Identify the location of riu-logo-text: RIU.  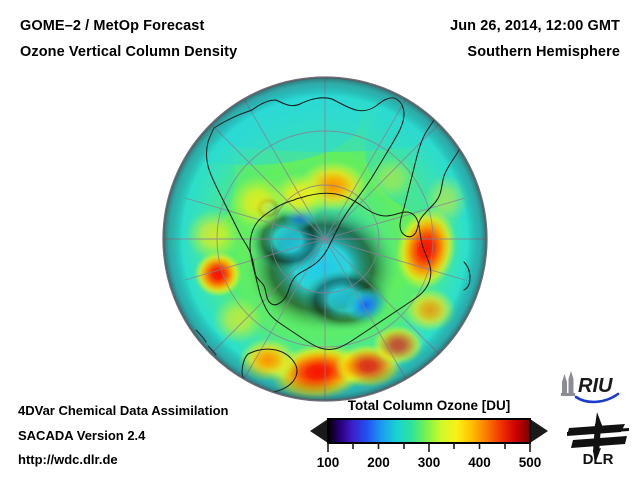
(595, 386).